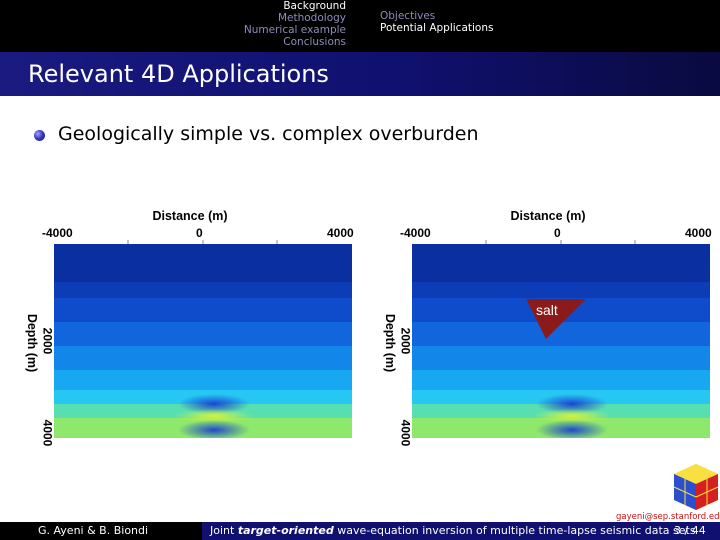  I want to click on nav-section-background: Background, so click(314, 6).